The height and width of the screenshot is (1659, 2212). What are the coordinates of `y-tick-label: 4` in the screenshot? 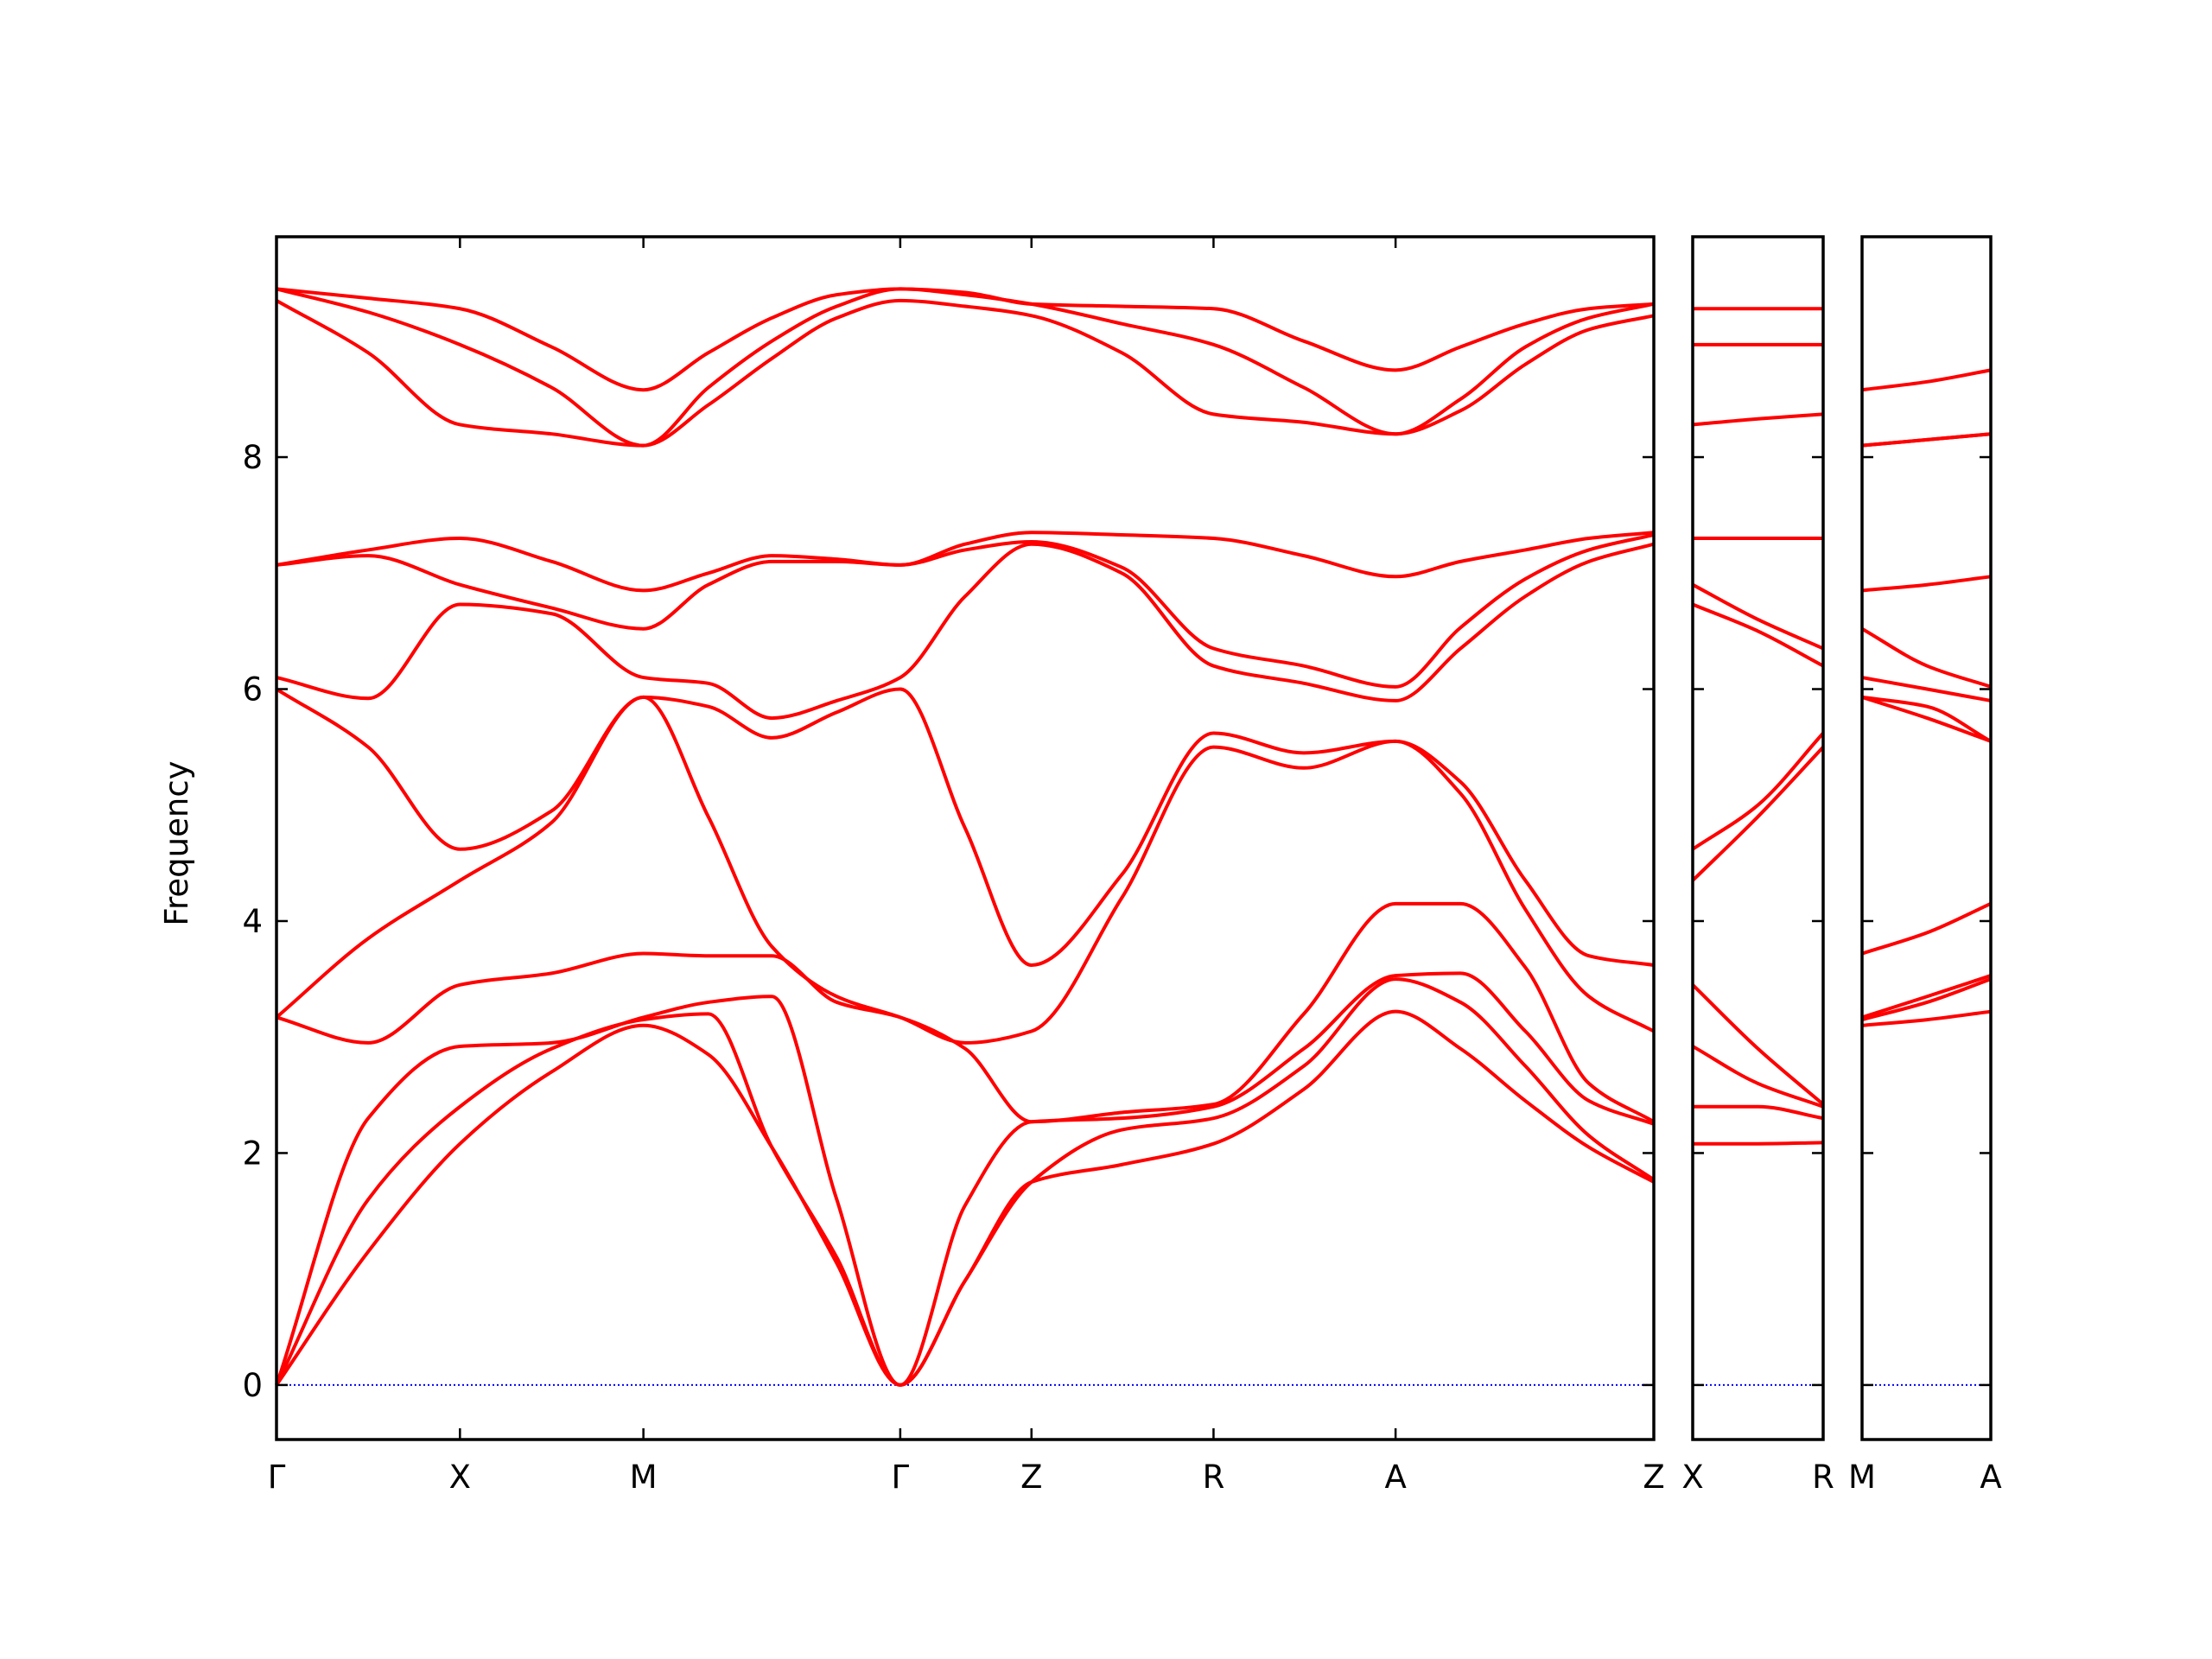 It's located at (252, 921).